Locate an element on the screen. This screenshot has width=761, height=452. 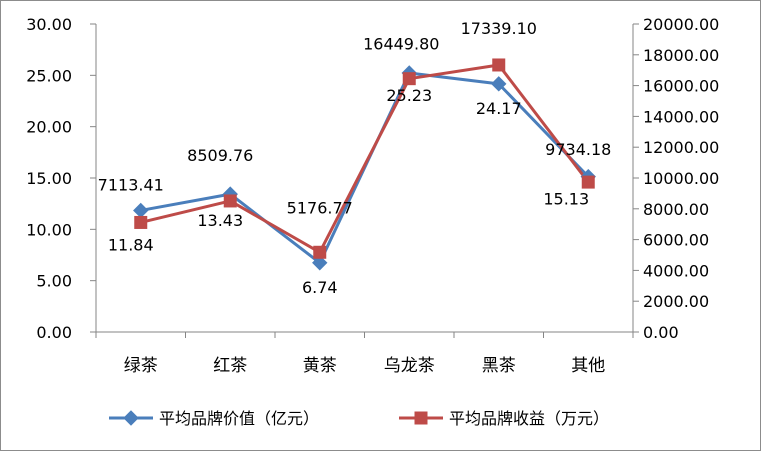
series-2-data-label: 9734.18 is located at coordinates (578, 149).